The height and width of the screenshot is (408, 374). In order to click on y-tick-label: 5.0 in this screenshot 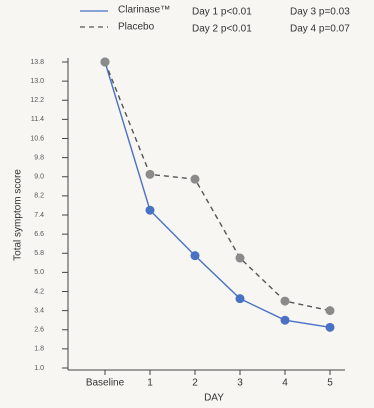, I will do `click(39, 272)`.